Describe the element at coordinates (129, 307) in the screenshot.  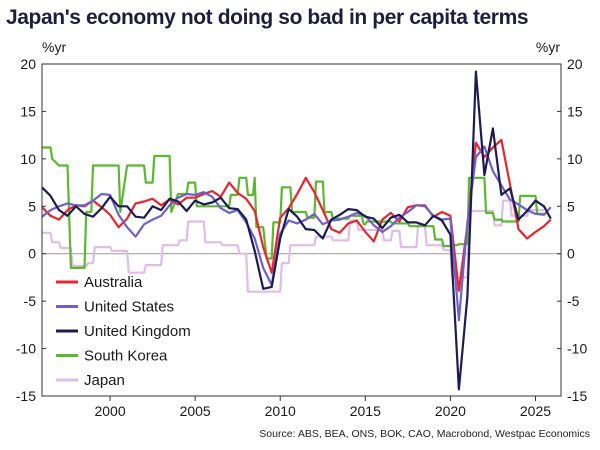
I see `legend-label-united-states: United States` at that location.